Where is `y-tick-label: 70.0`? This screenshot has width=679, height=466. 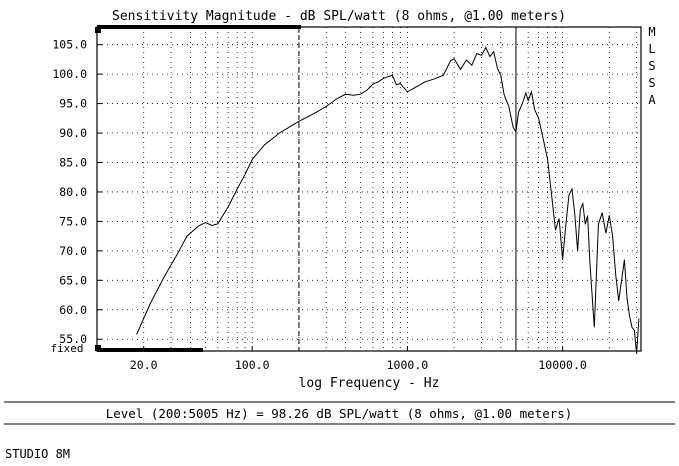
y-tick-label: 70.0 is located at coordinates (73, 251).